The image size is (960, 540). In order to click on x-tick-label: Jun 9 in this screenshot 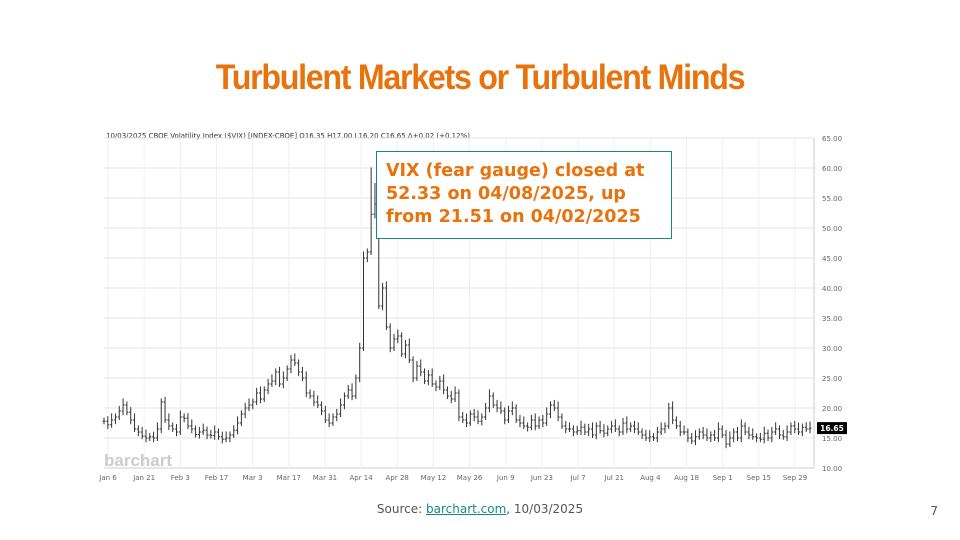, I will do `click(505, 478)`.